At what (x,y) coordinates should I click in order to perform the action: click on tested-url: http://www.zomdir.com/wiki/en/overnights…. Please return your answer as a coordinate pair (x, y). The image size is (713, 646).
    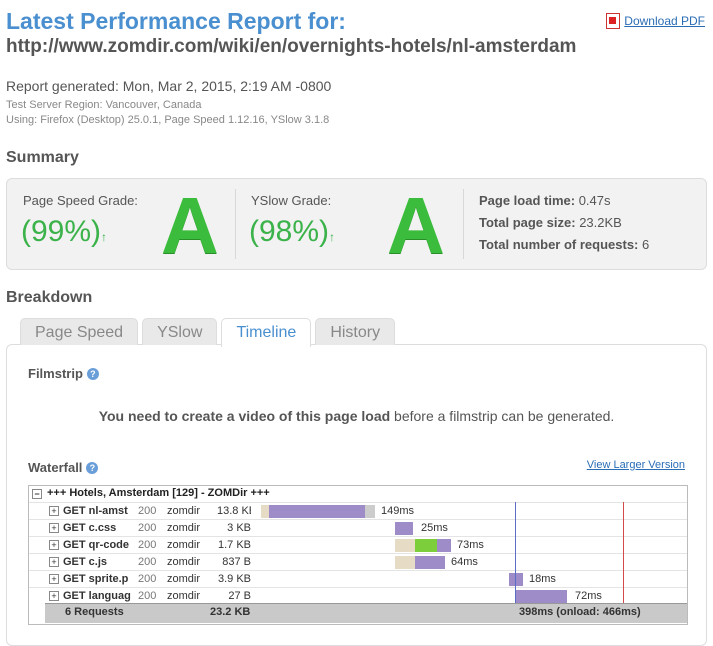
    Looking at the image, I should click on (291, 46).